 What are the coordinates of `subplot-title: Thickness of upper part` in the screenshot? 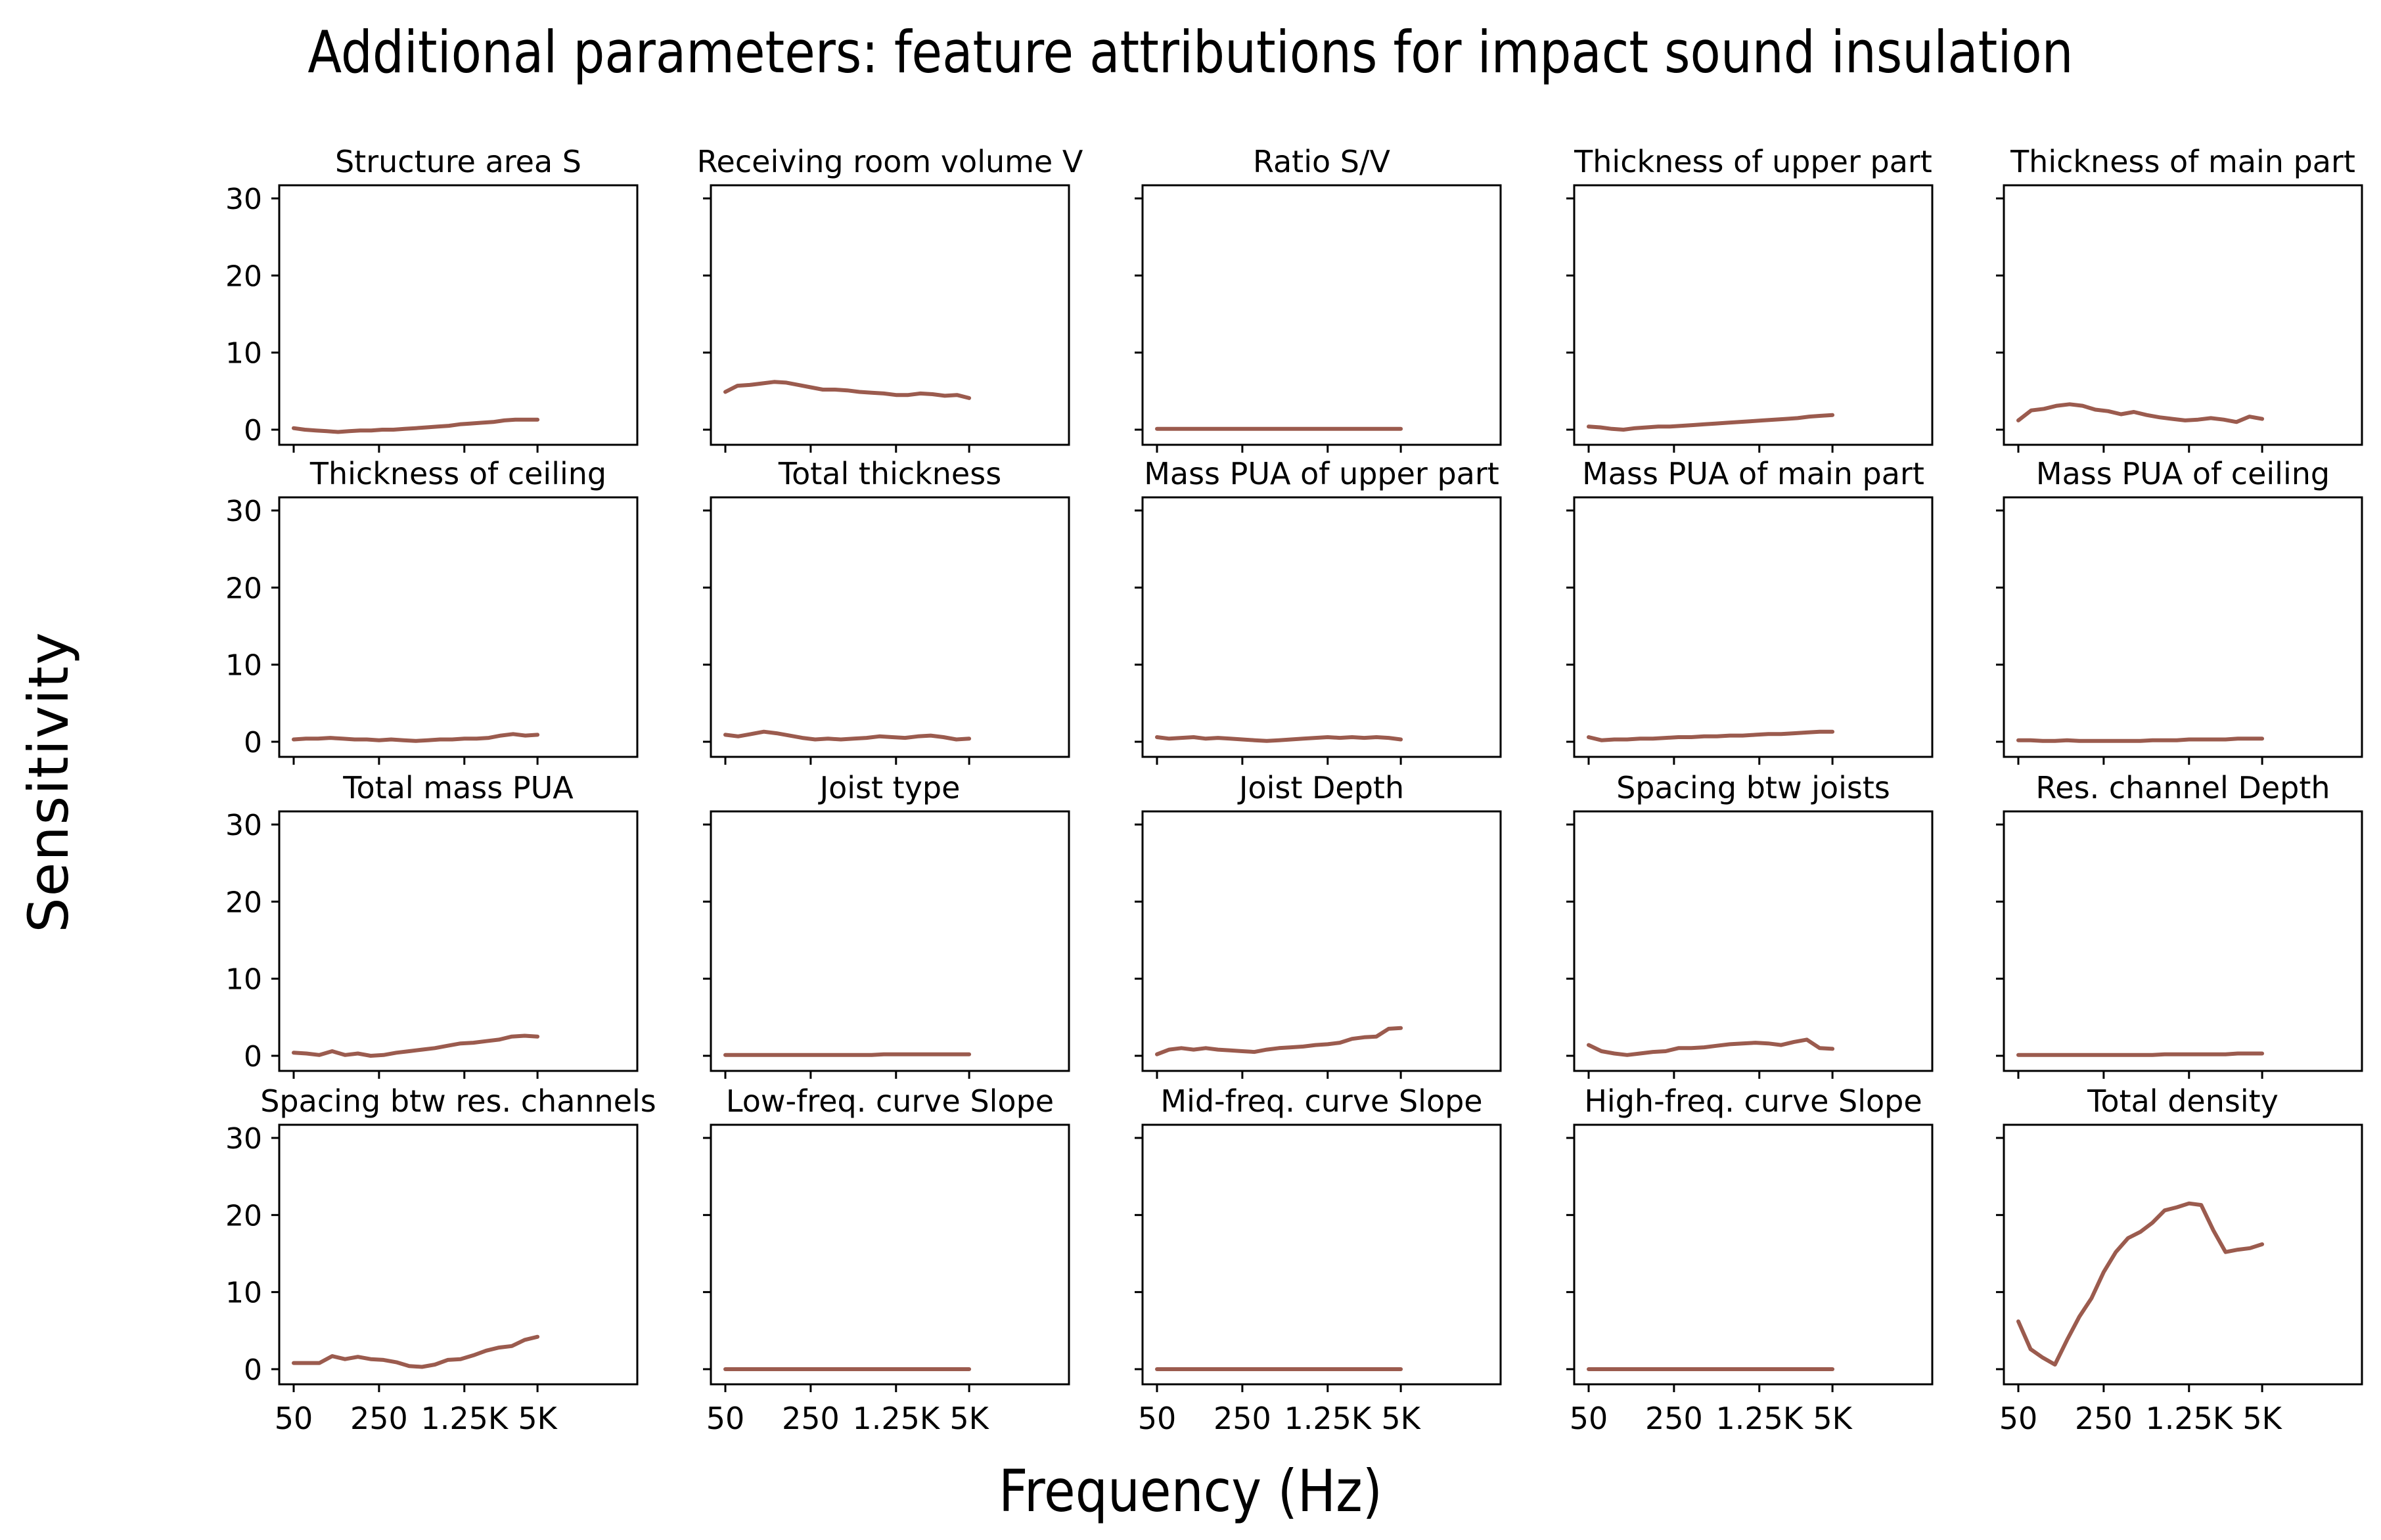 It's located at (1753, 161).